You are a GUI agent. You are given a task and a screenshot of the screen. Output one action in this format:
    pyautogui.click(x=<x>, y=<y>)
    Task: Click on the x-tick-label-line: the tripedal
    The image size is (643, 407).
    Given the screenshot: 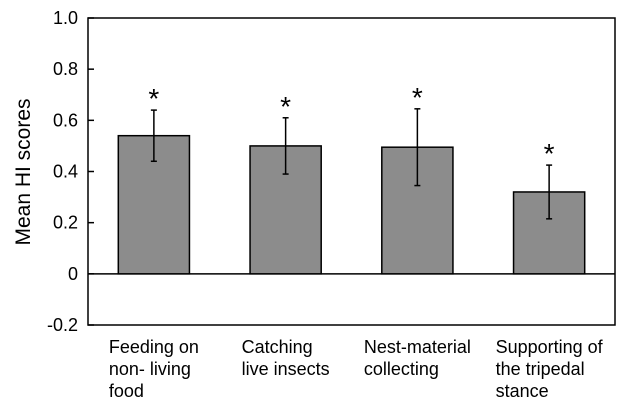 What is the action you would take?
    pyautogui.click(x=540, y=369)
    